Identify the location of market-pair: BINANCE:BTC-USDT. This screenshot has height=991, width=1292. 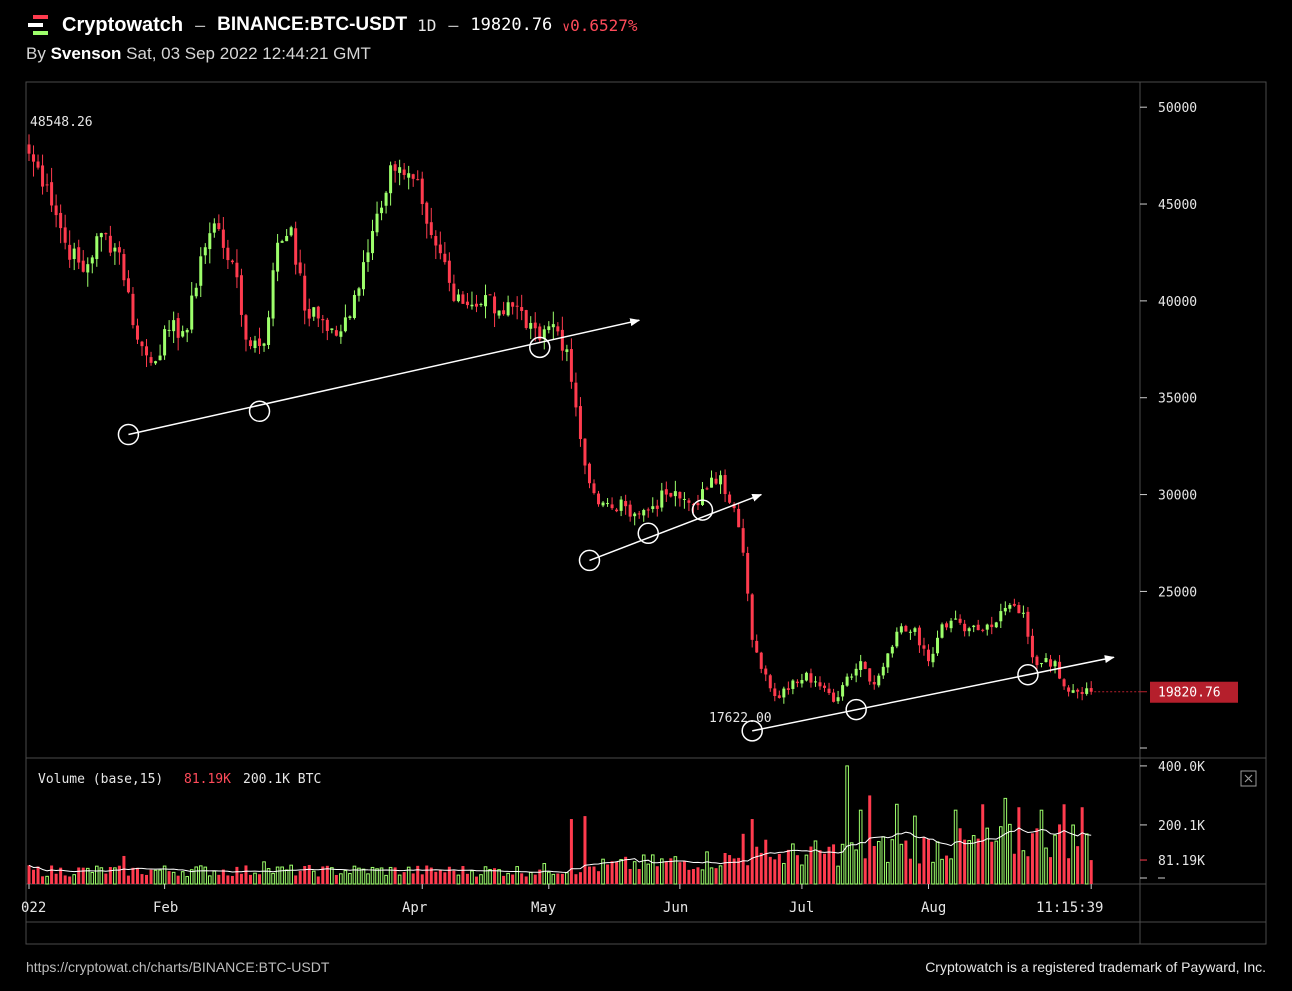
(312, 24).